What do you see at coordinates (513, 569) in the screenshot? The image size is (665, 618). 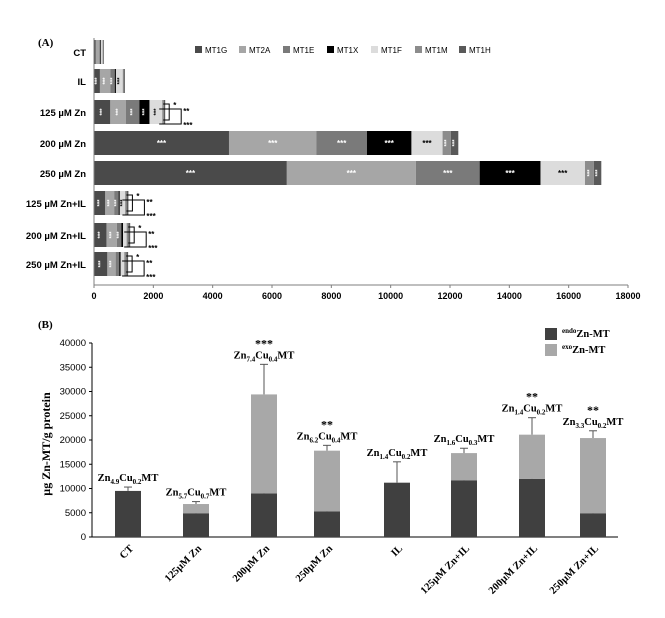 I see `x-category-label: 200µM Zn+IL` at bounding box center [513, 569].